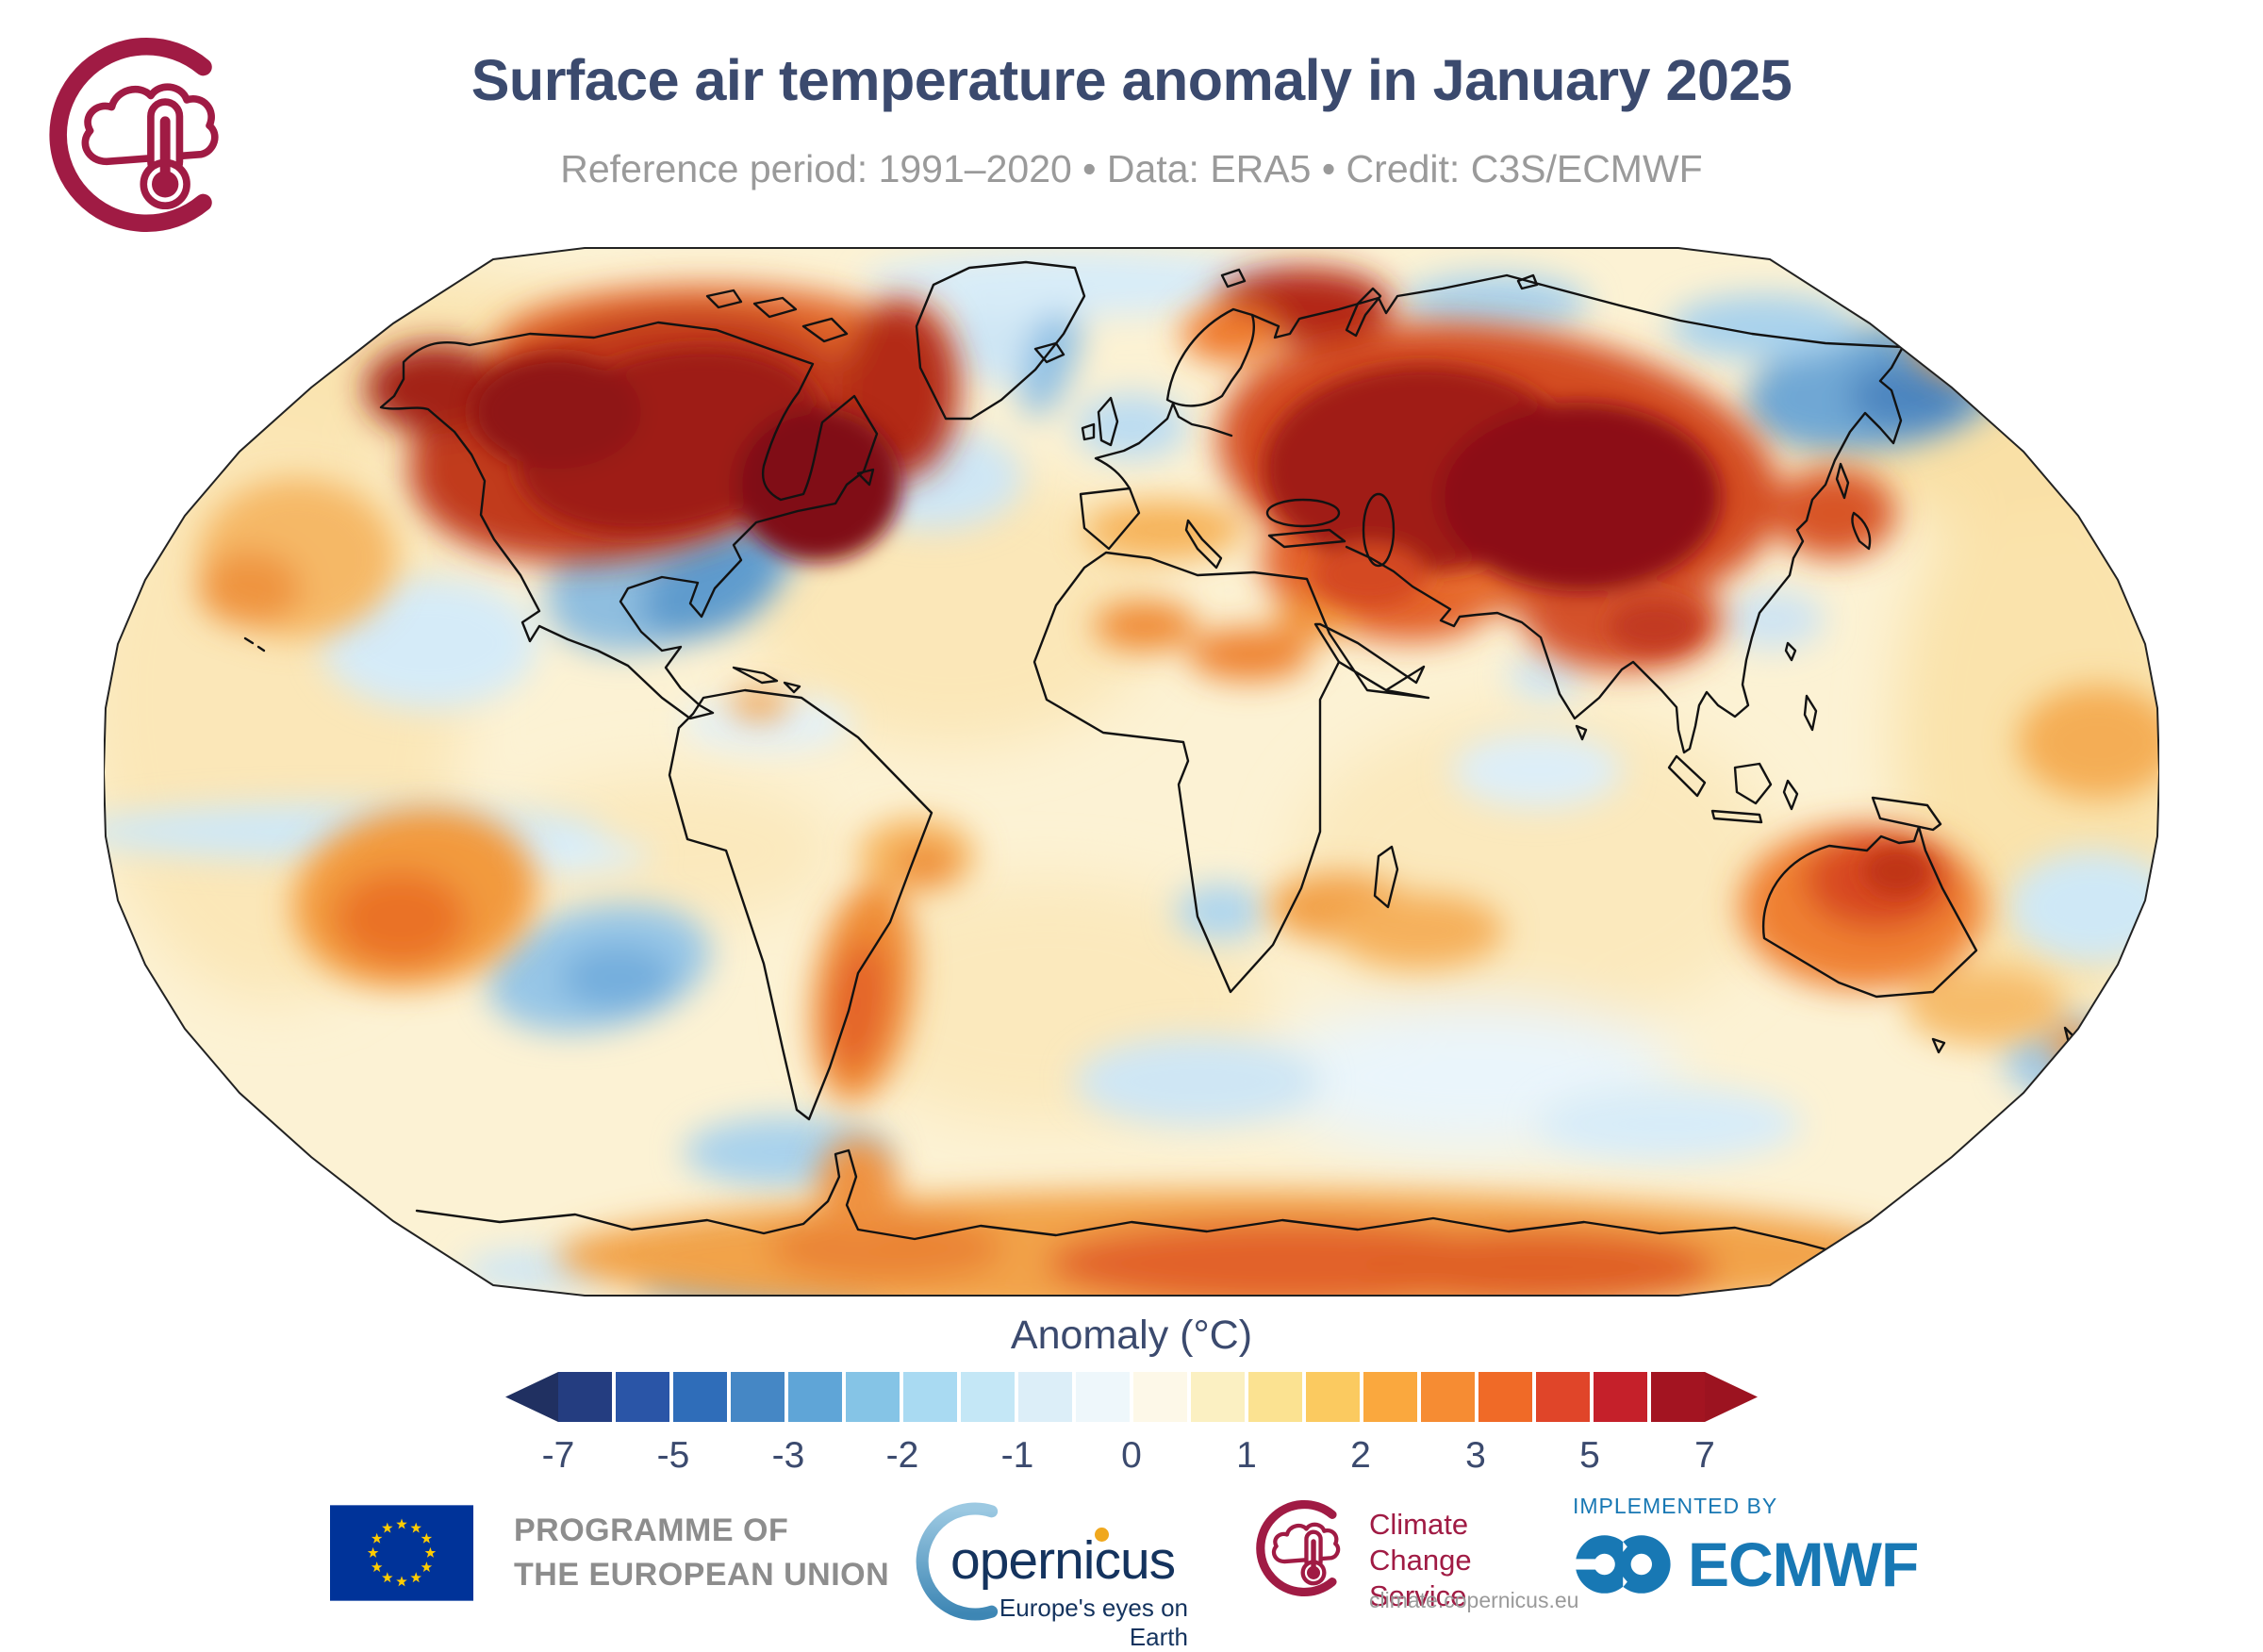  I want to click on colorbar-tick: 5, so click(1589, 1455).